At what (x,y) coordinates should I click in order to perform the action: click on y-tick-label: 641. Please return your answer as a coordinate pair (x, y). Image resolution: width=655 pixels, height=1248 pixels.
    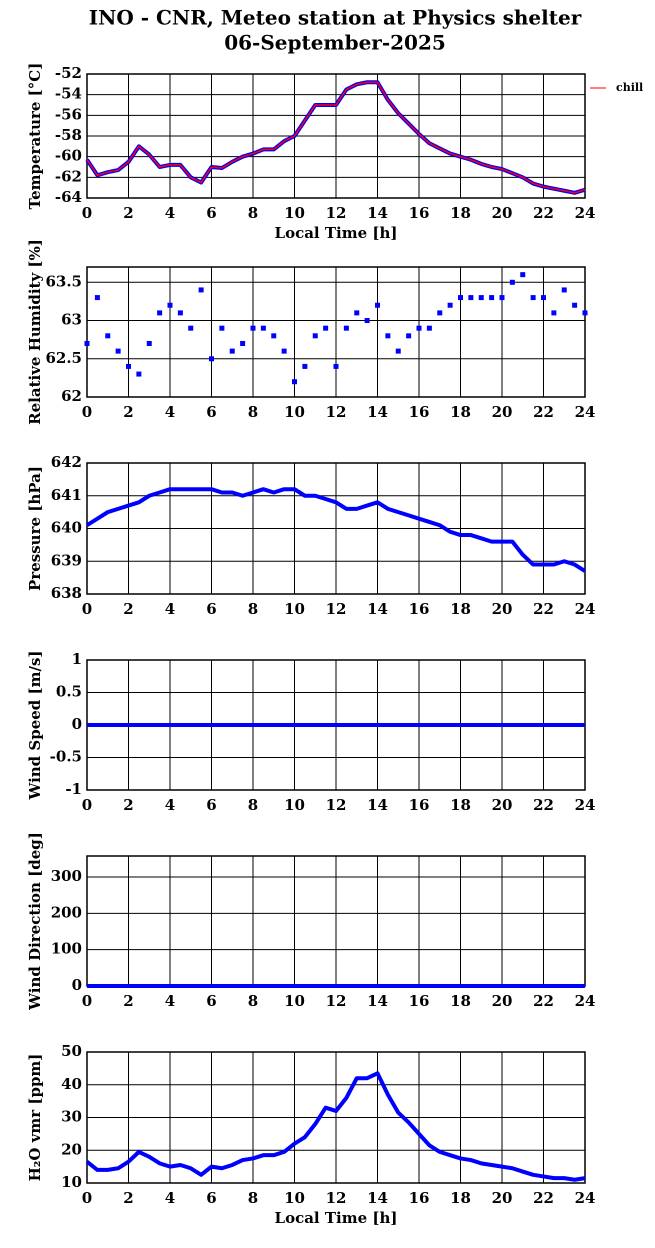
    Looking at the image, I should click on (66, 495).